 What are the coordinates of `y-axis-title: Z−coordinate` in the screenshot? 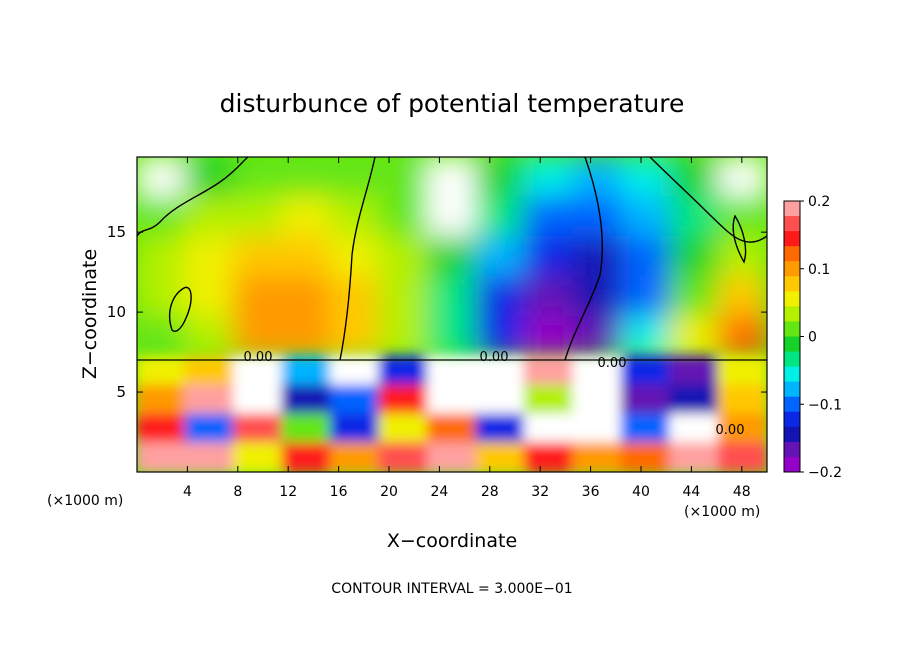 It's located at (90, 314).